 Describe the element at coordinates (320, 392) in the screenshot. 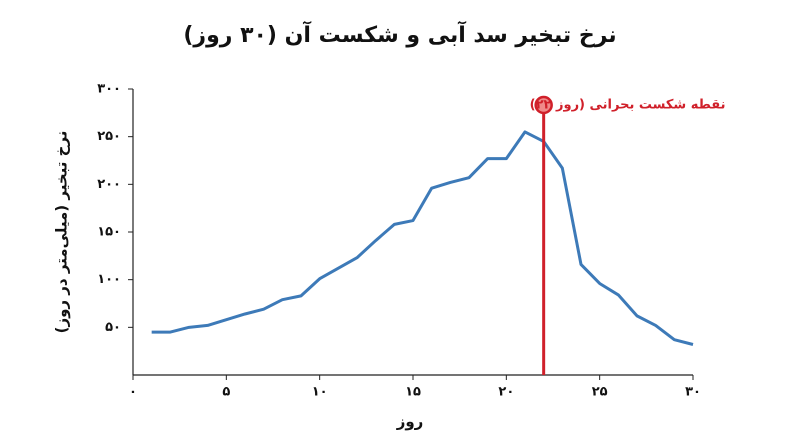

I see `x-tick-label: ۱۰` at that location.